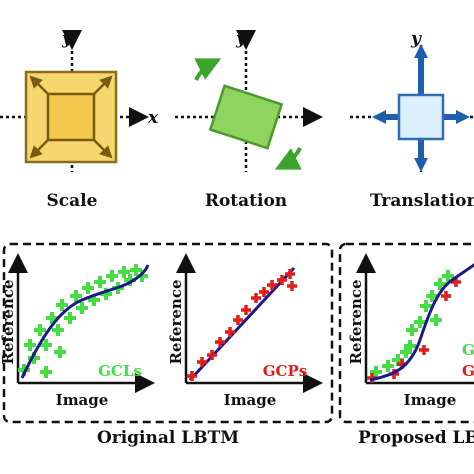  What do you see at coordinates (416, 438) in the screenshot?
I see `proposed-lbtm-label: Proposed LBTM` at bounding box center [416, 438].